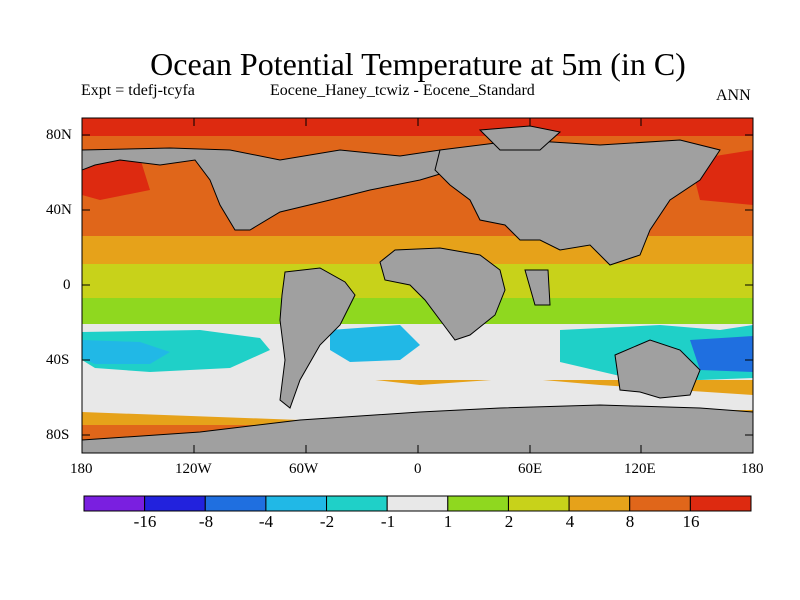 This screenshot has height=600, width=800. Describe the element at coordinates (630, 521) in the screenshot. I see `colorbar-label-8: 8` at that location.